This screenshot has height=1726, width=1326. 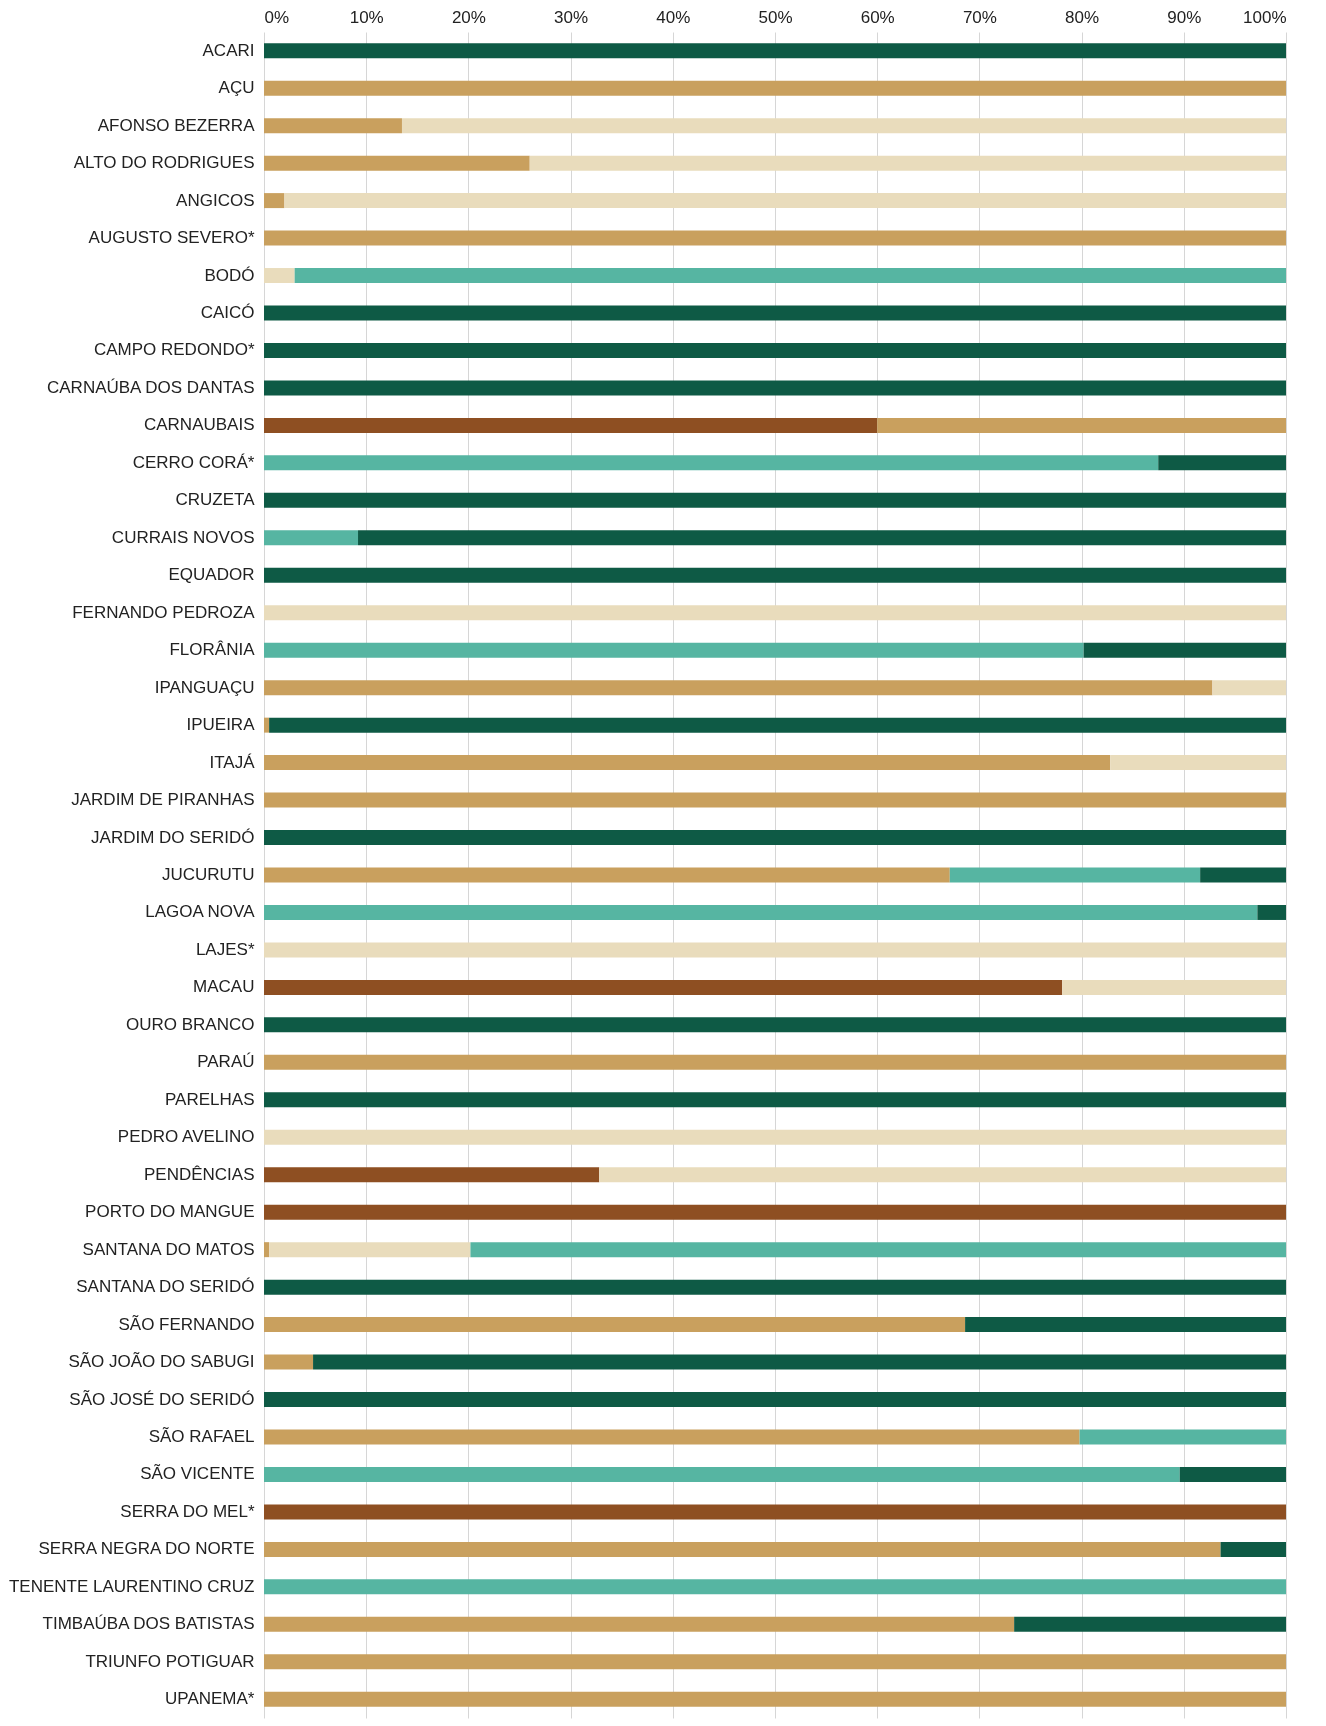 I want to click on x-tick-label: 100%, so click(x=1265, y=17).